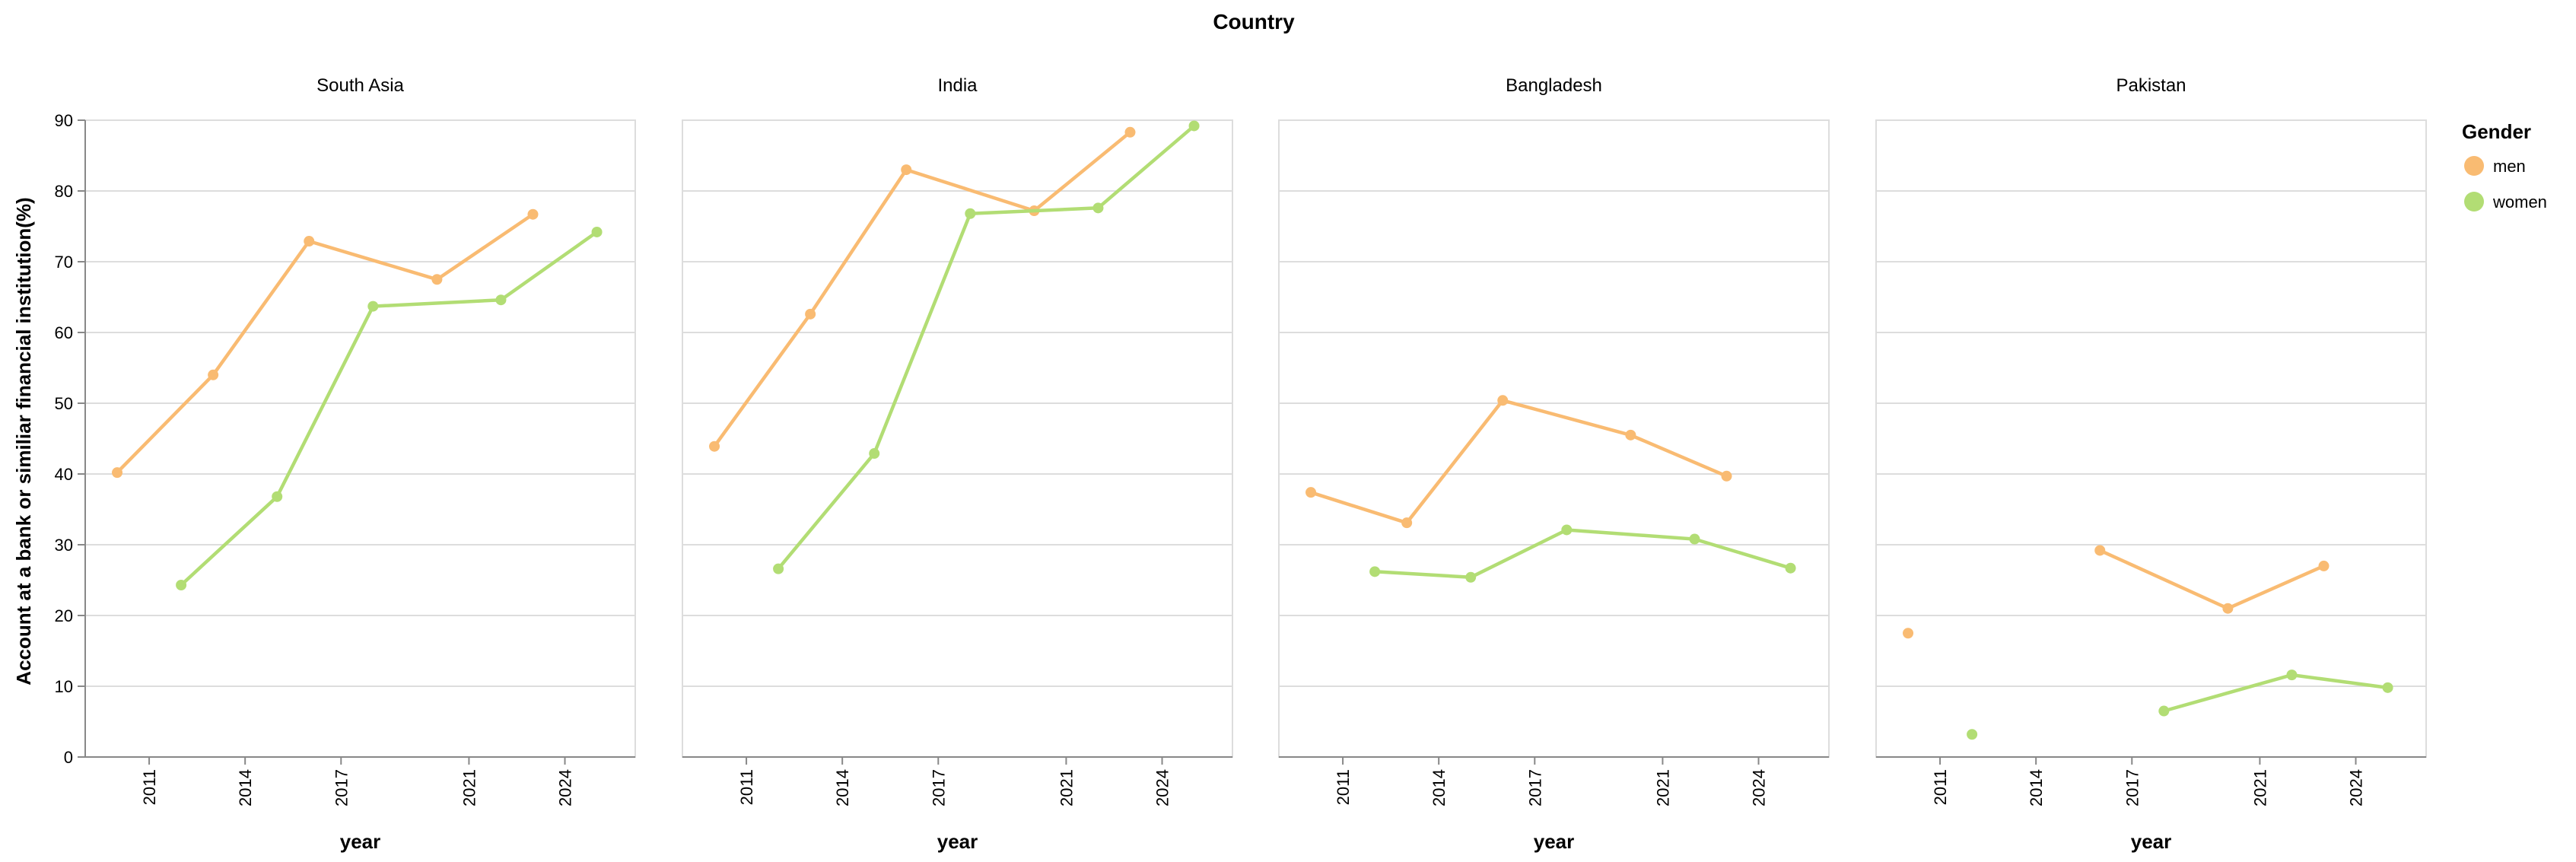 The image size is (2576, 862). I want to click on y-tick-label: 90, so click(64, 120).